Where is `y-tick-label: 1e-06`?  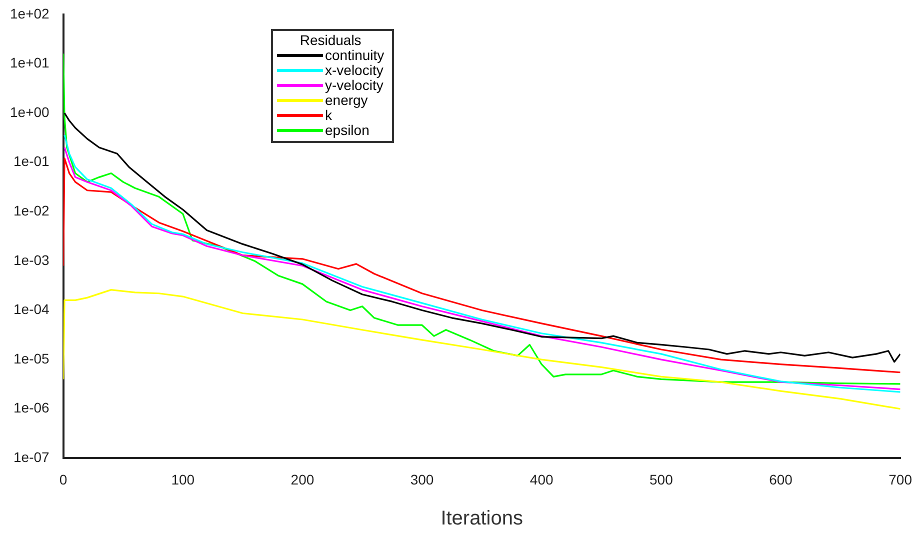 y-tick-label: 1e-06 is located at coordinates (32, 408).